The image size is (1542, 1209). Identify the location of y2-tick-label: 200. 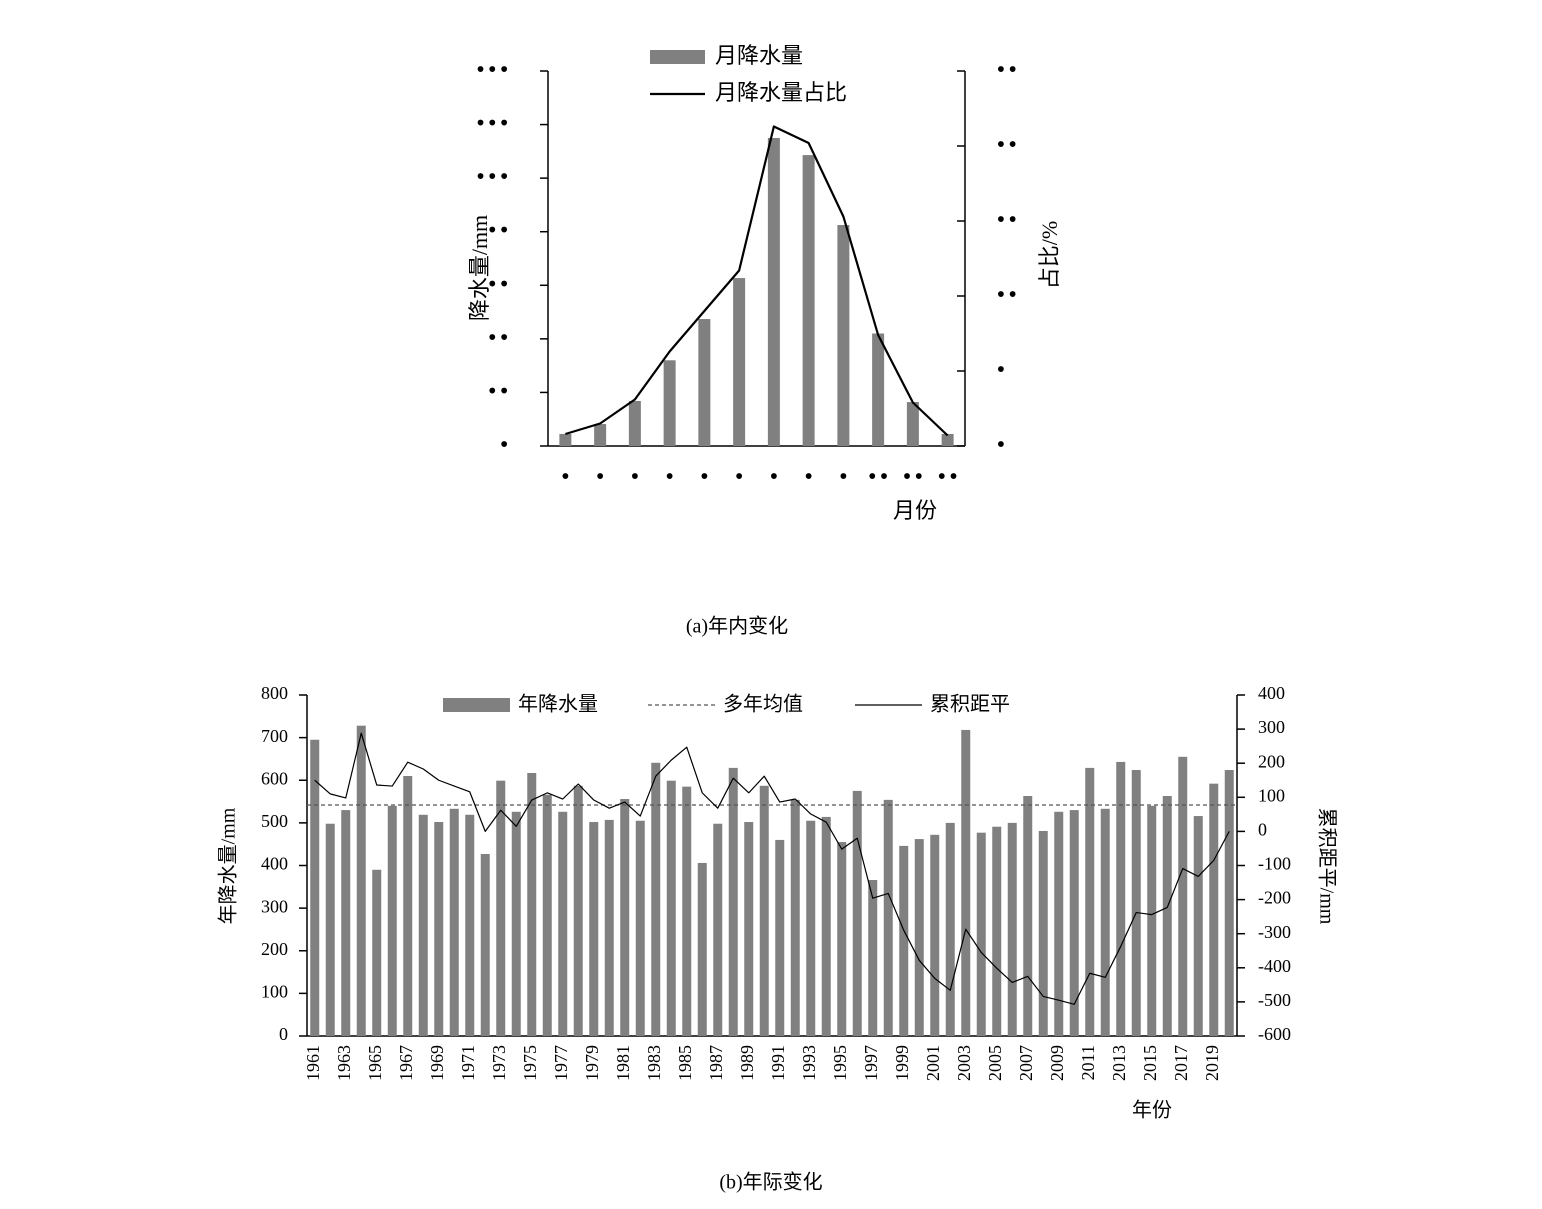
(1271, 761).